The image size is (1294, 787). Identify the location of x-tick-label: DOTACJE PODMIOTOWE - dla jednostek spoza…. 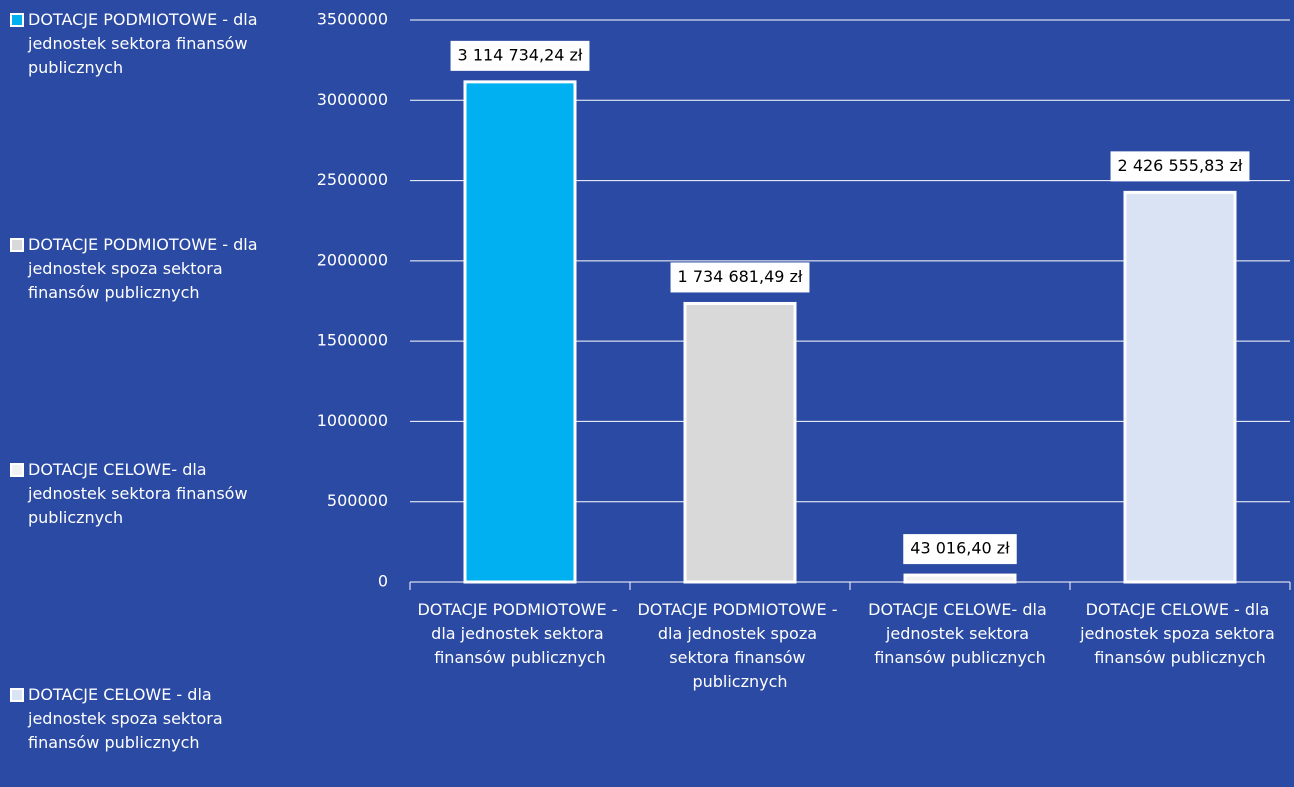
(739, 645).